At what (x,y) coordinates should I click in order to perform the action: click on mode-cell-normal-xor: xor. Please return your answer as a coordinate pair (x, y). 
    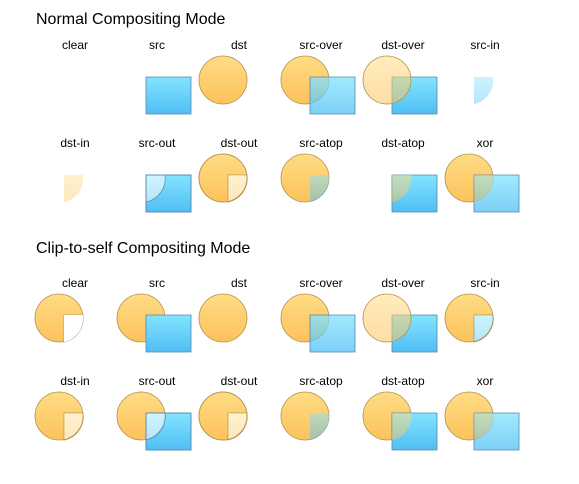
    Looking at the image, I should click on (484, 177).